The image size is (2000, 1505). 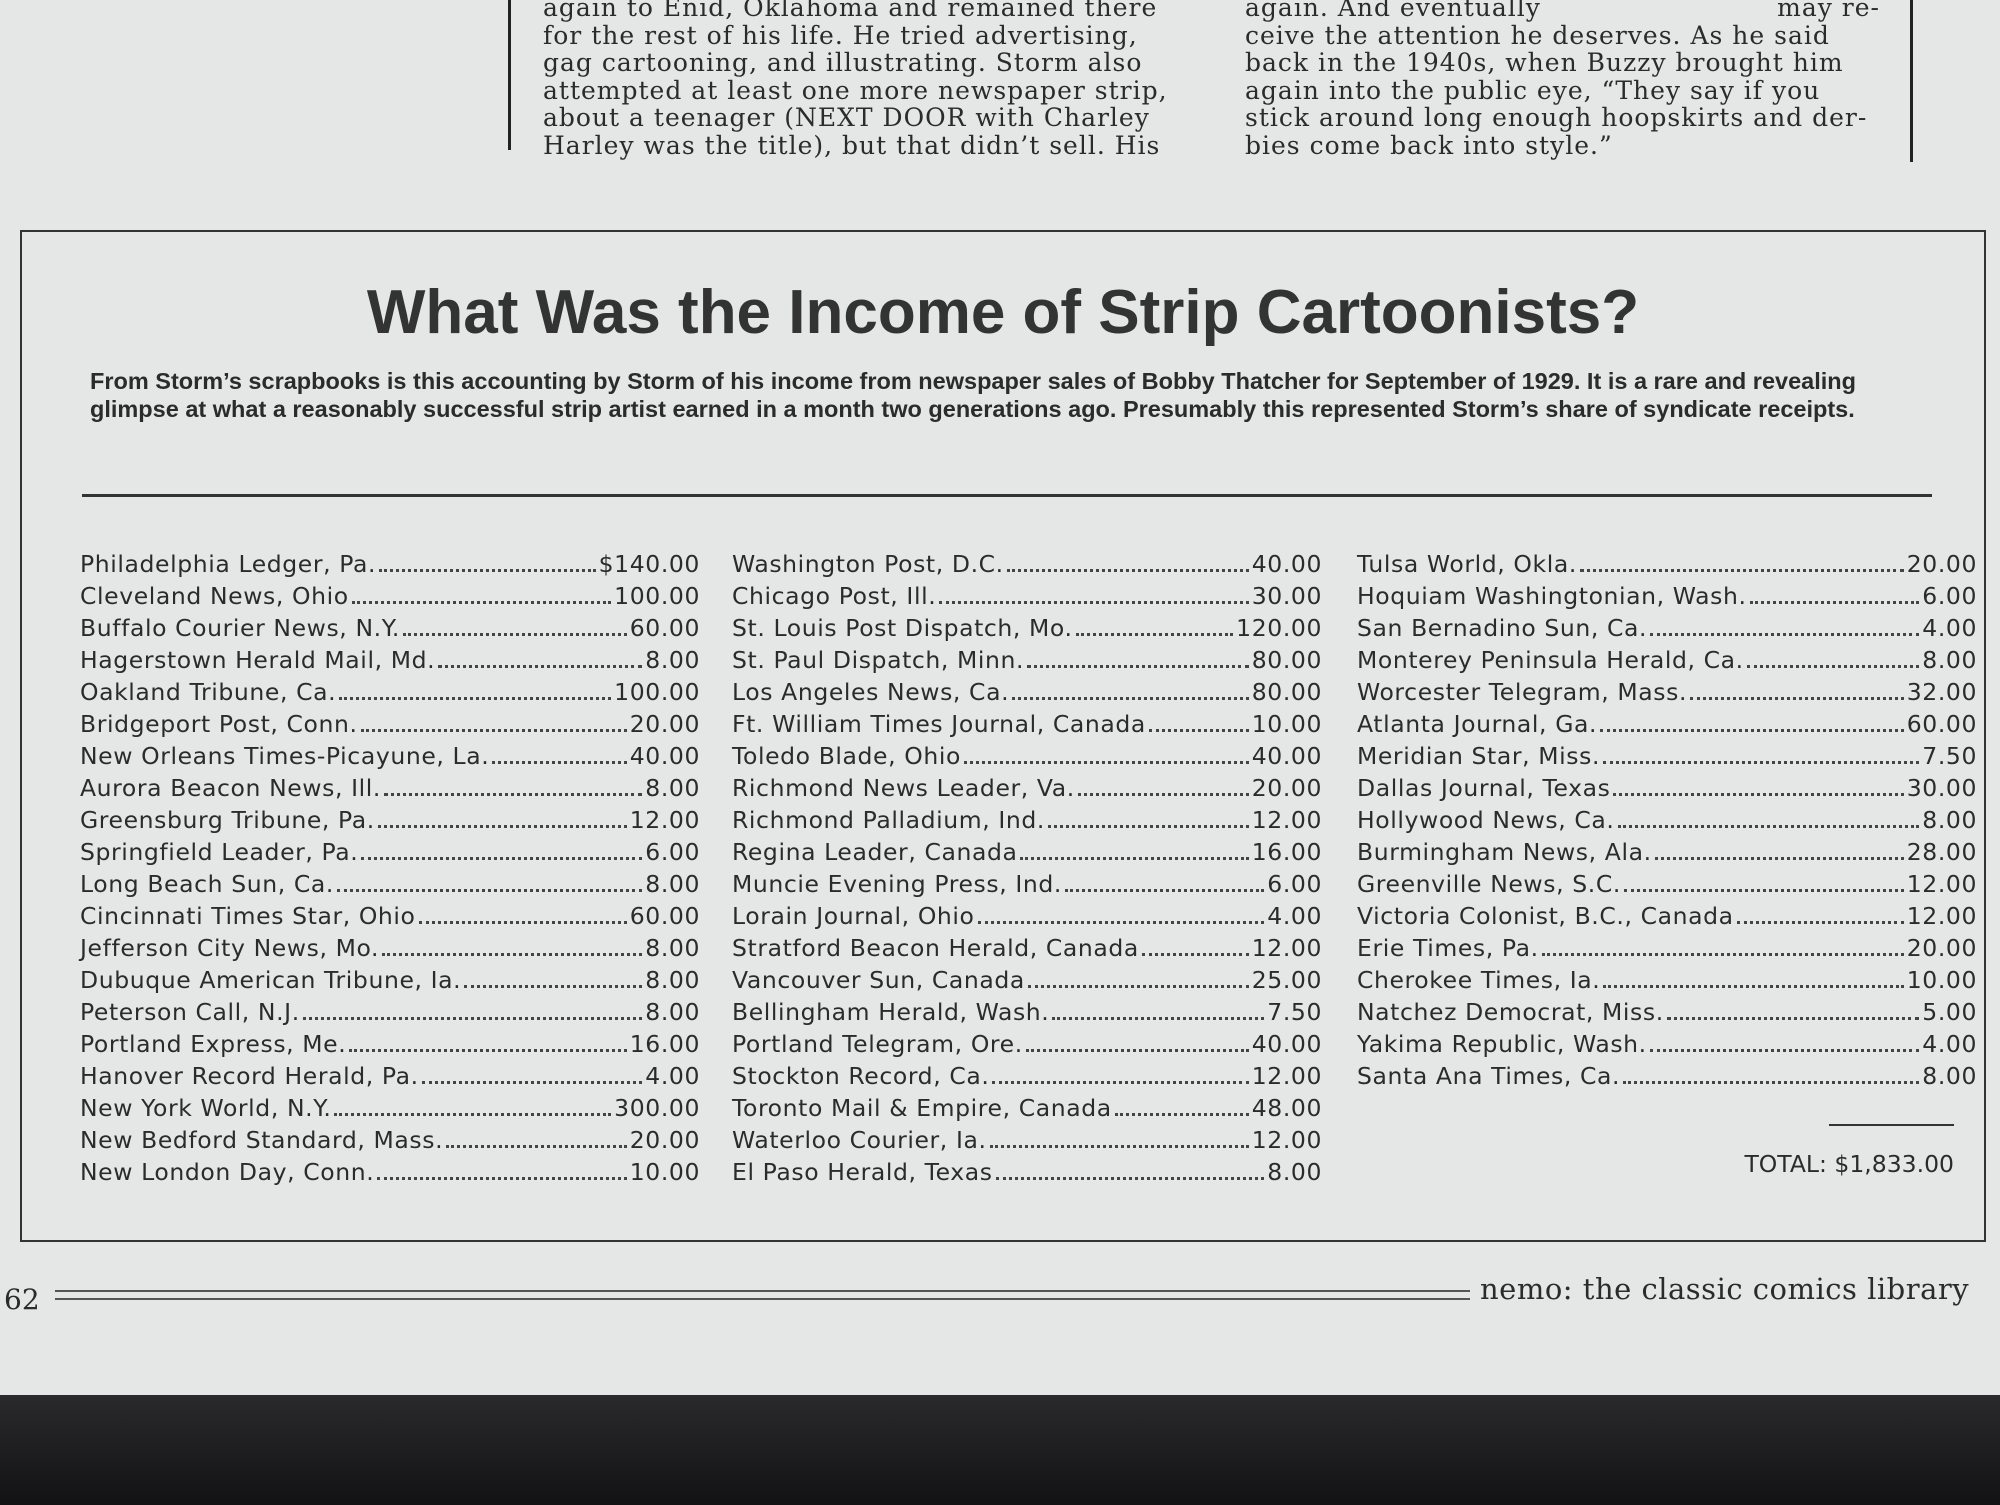 What do you see at coordinates (390, 758) in the screenshot?
I see `income-row: New Orleans Times-Picayune, La. 40.00` at bounding box center [390, 758].